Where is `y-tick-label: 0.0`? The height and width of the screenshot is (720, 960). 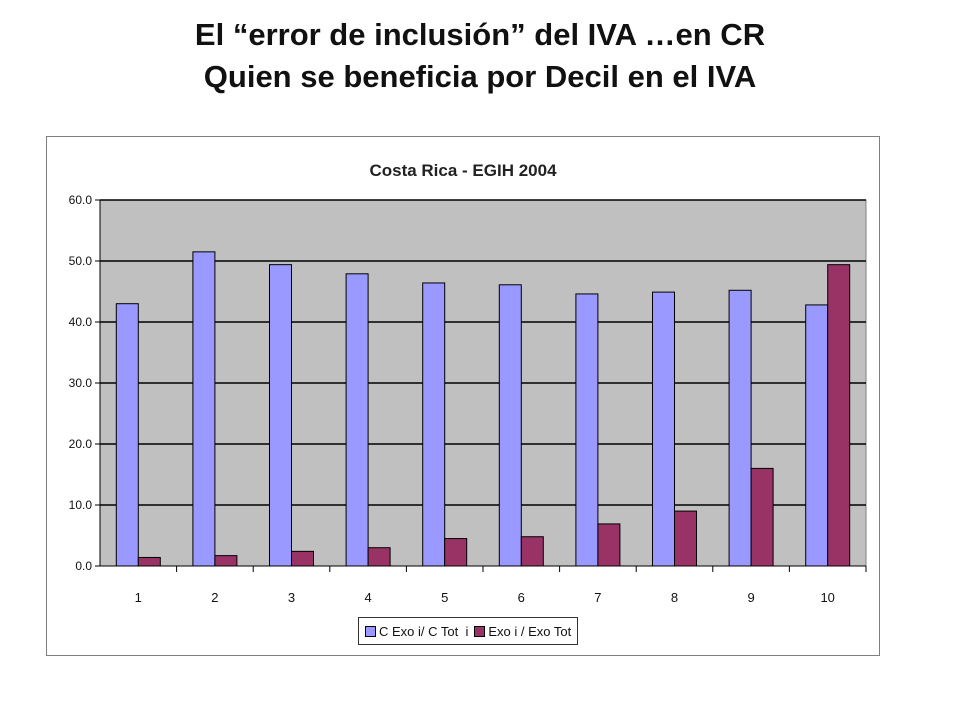
y-tick-label: 0.0 is located at coordinates (83, 566).